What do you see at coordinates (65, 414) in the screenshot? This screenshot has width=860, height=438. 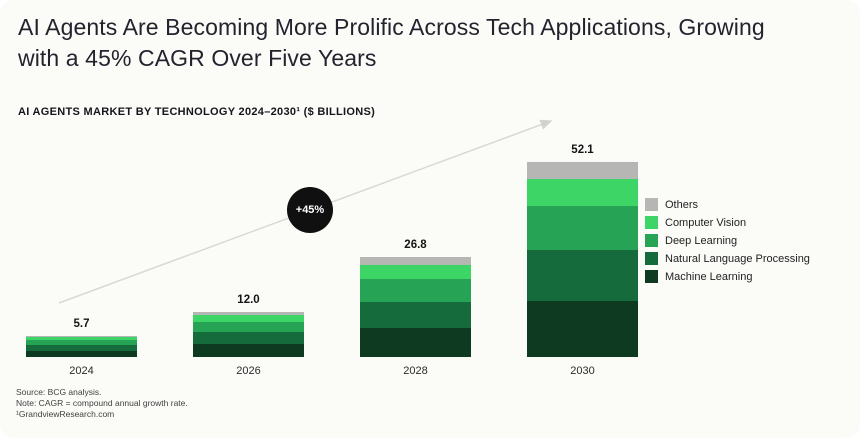 I see `footnote-reference: ¹GrandviewResearch.com` at bounding box center [65, 414].